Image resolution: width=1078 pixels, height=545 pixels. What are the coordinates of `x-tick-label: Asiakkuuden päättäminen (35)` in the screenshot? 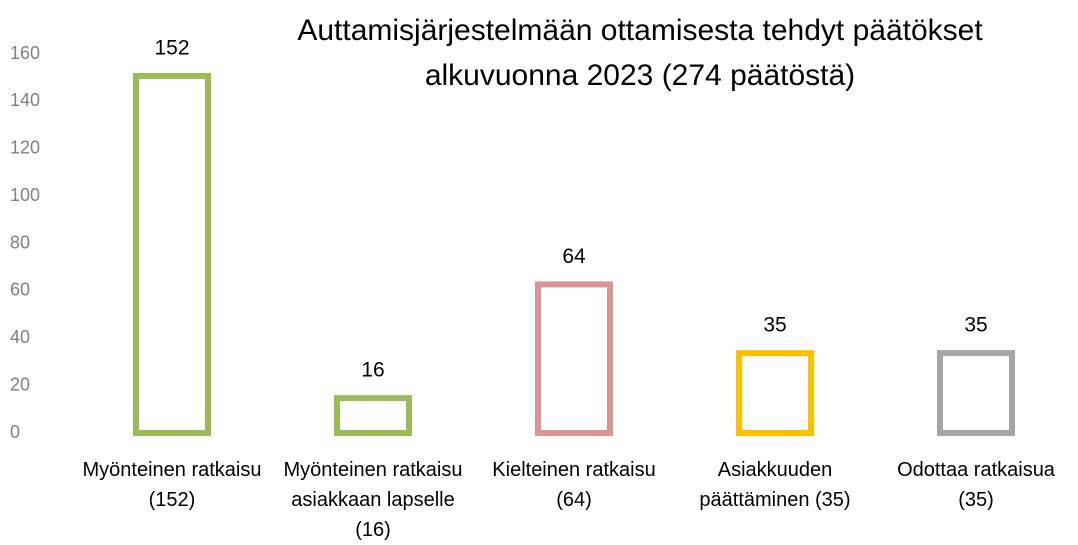 It's located at (775, 485).